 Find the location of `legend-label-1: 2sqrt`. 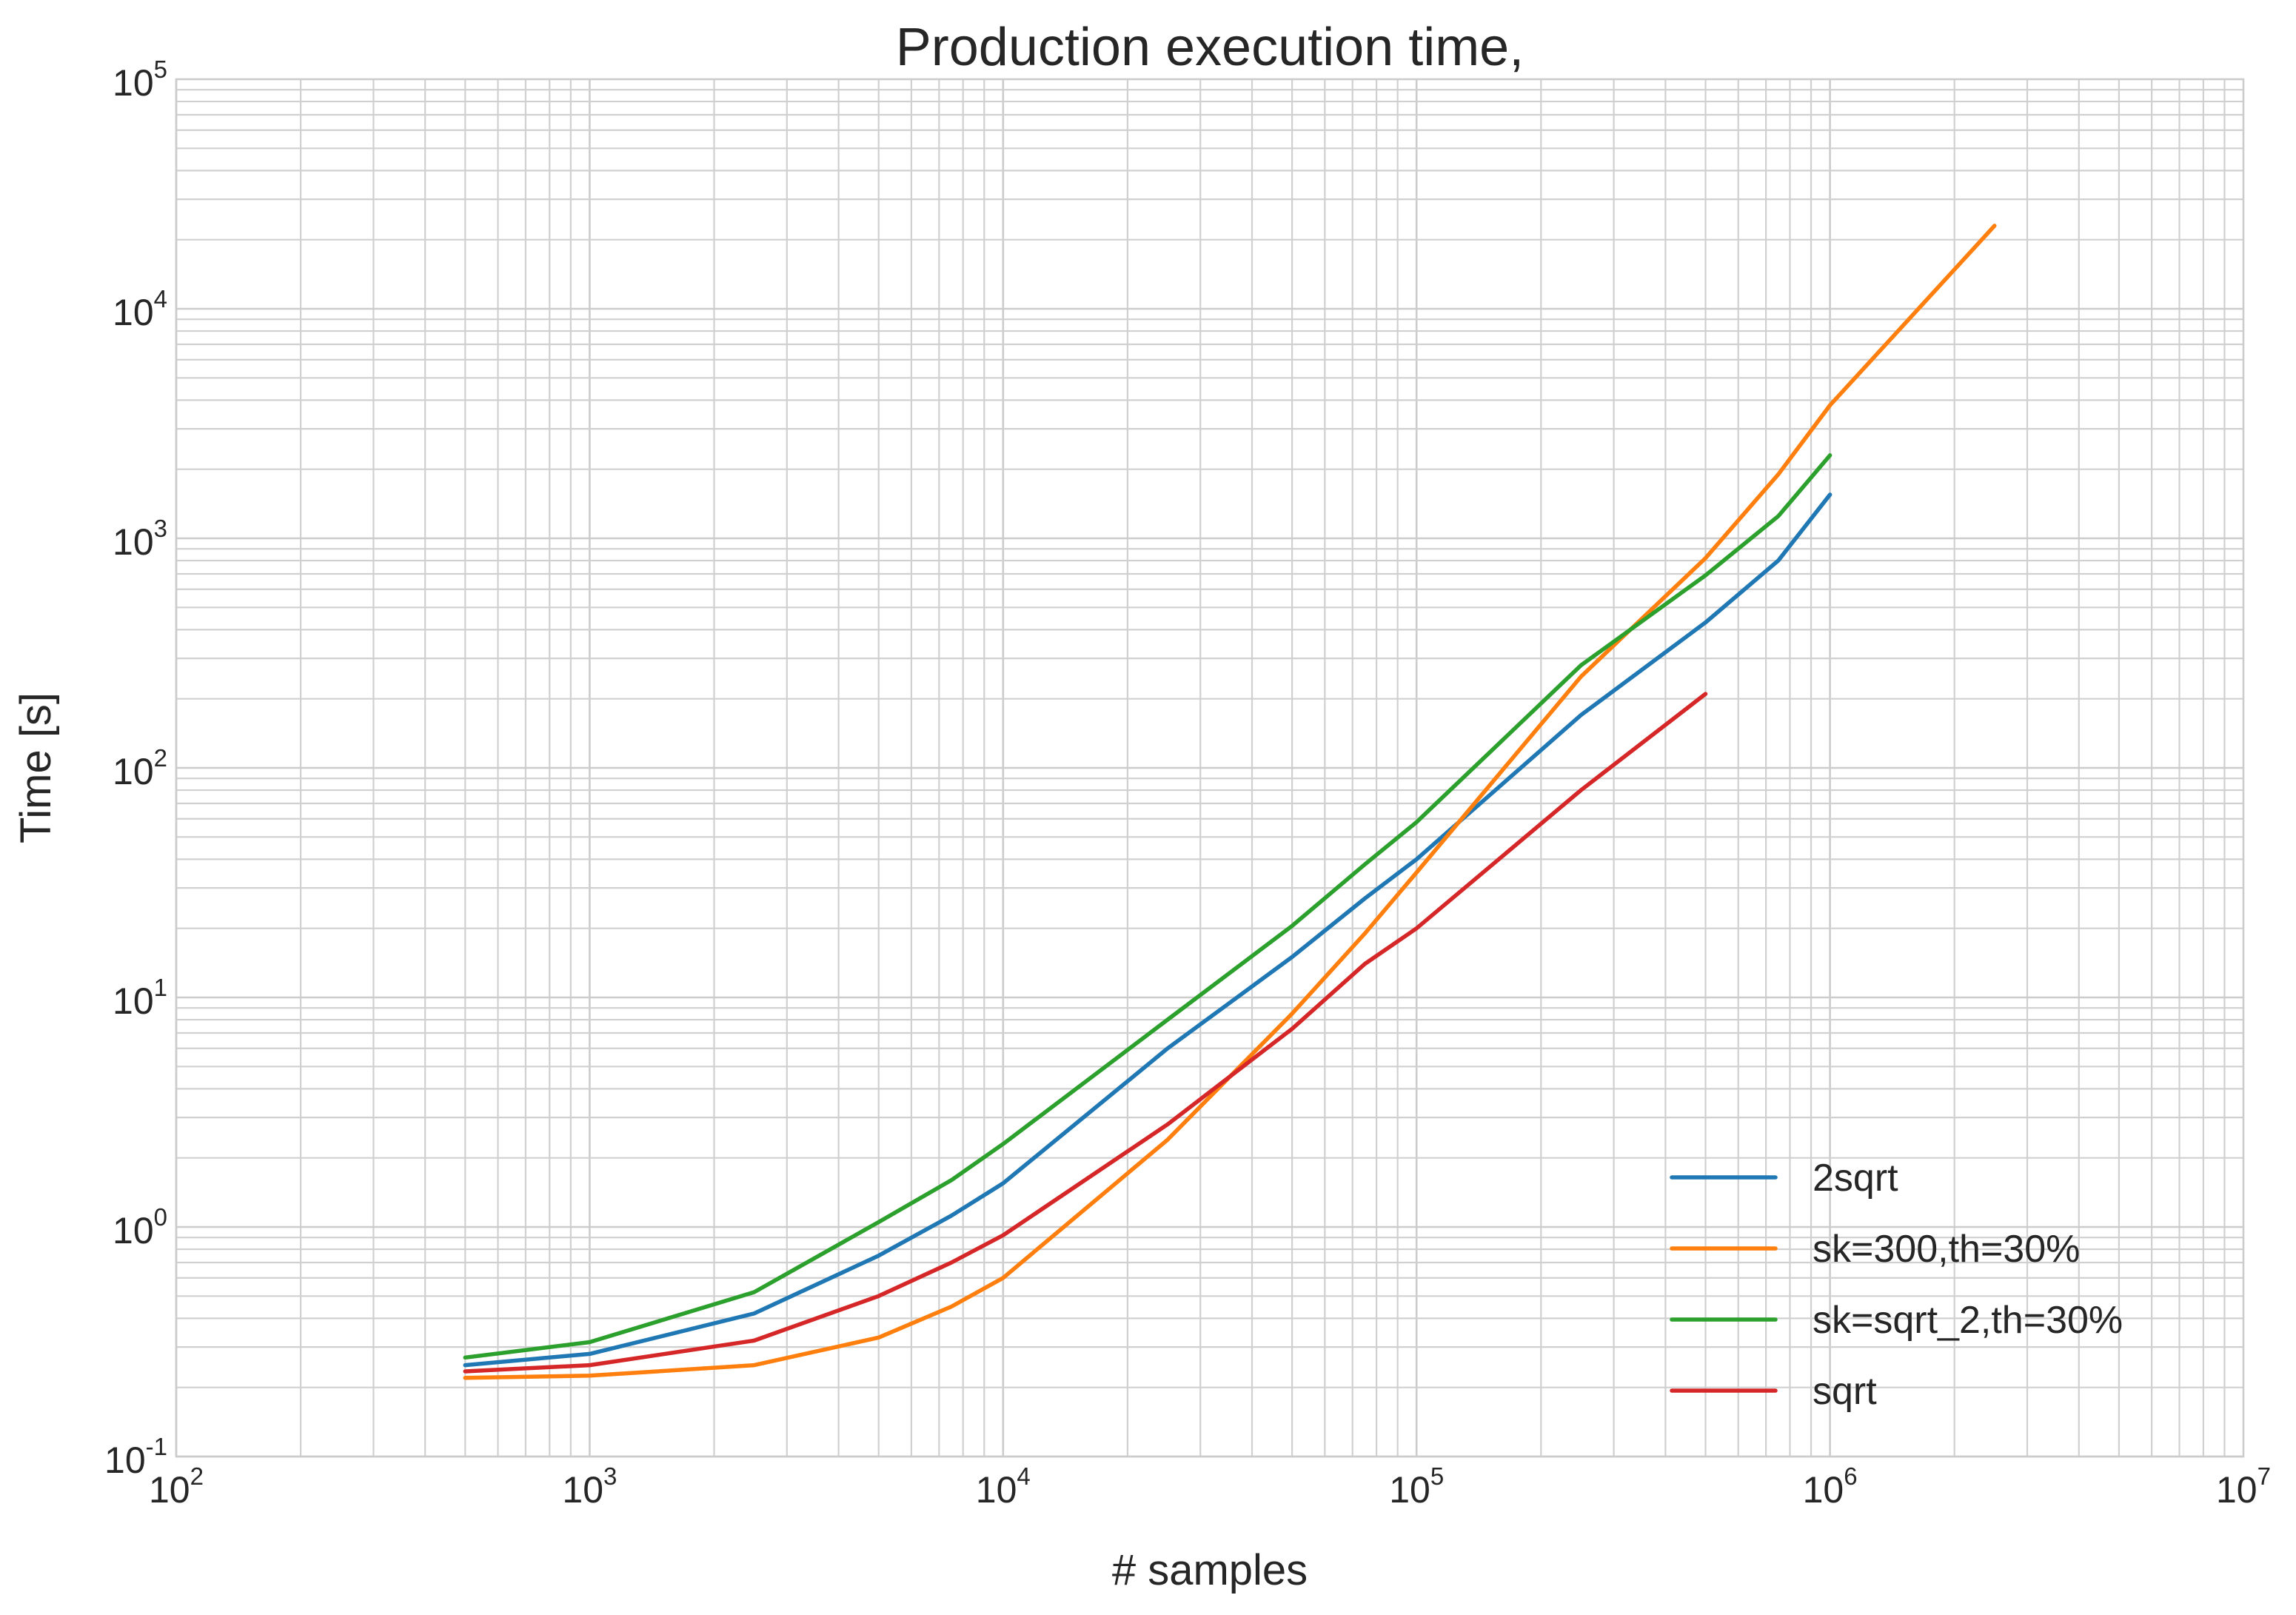

legend-label-1: 2sqrt is located at coordinates (1855, 1178).